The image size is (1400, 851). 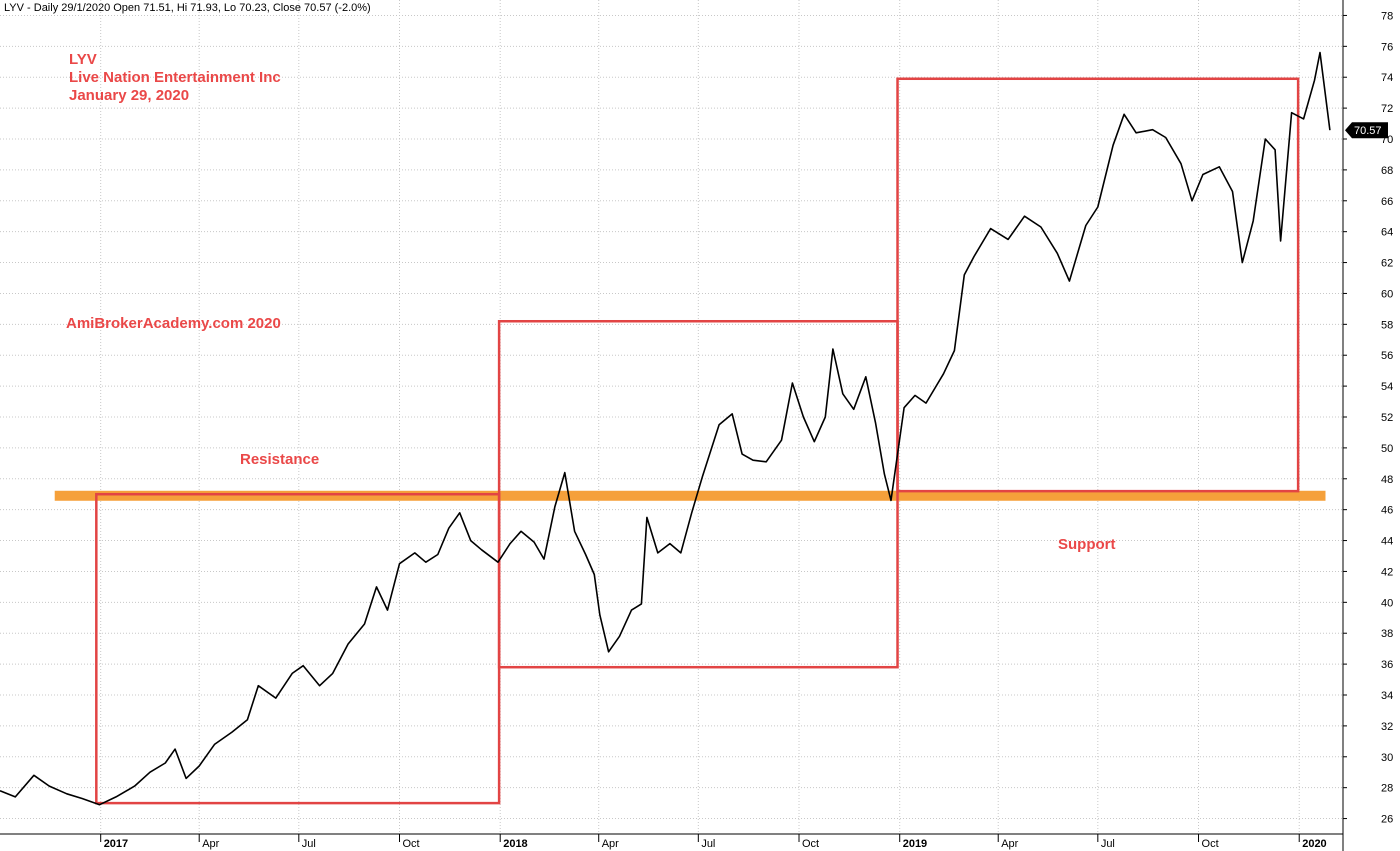 What do you see at coordinates (1387, 572) in the screenshot?
I see `y-tick-label: 42` at bounding box center [1387, 572].